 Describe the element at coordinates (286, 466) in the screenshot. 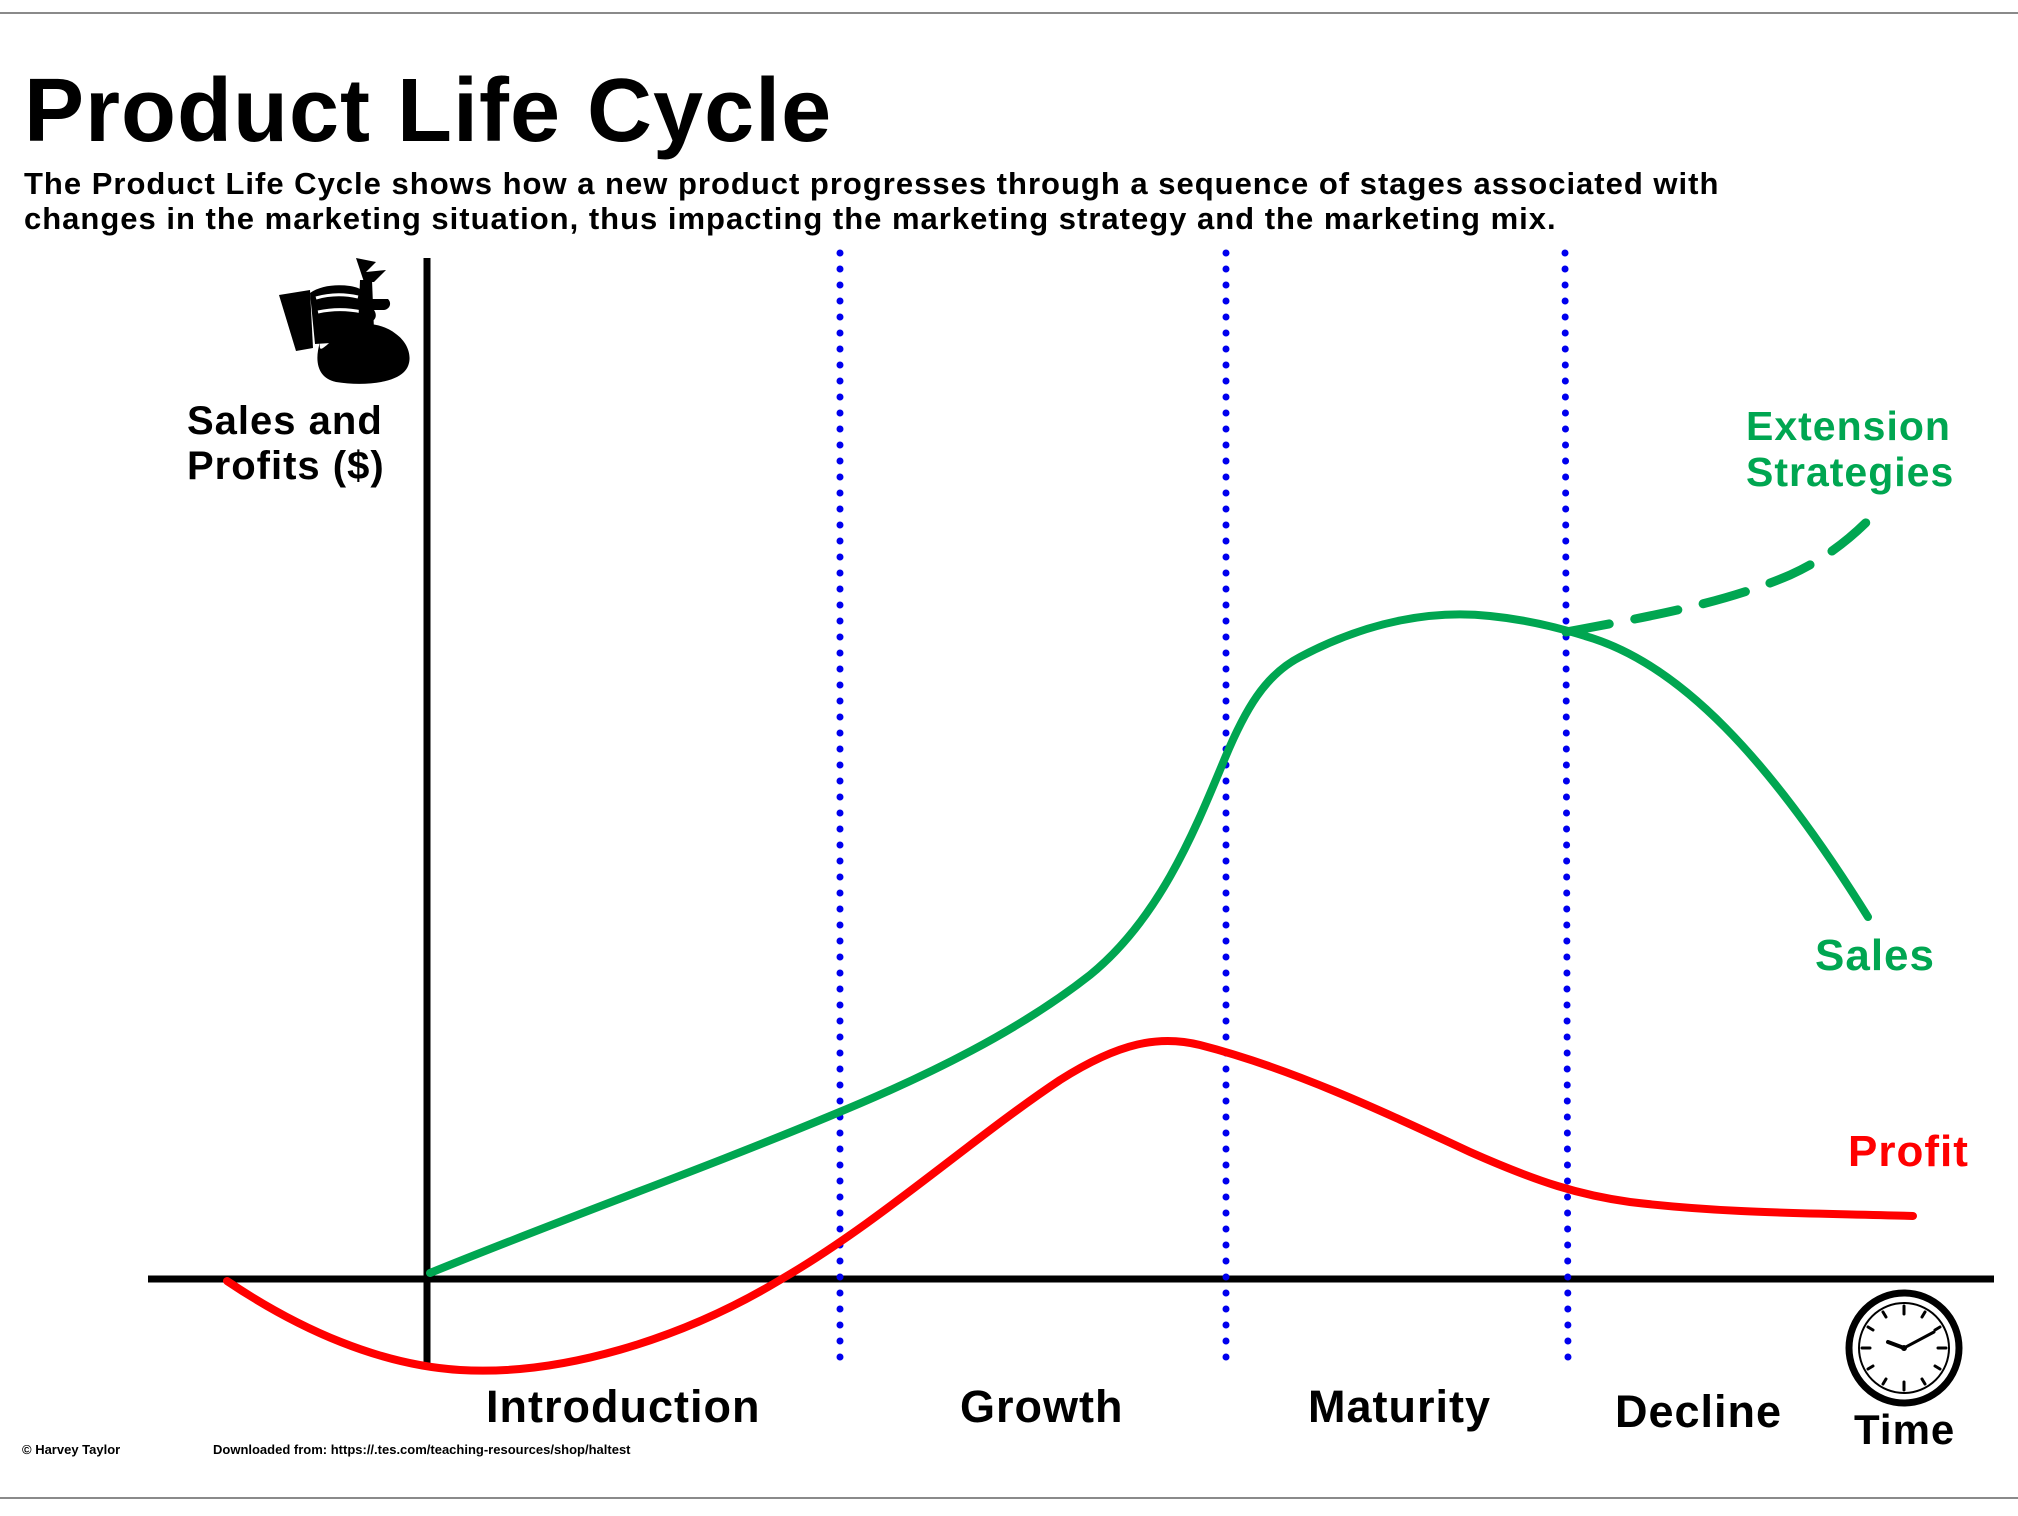

I see `y-axis-label-line-2: Profits ($)` at that location.